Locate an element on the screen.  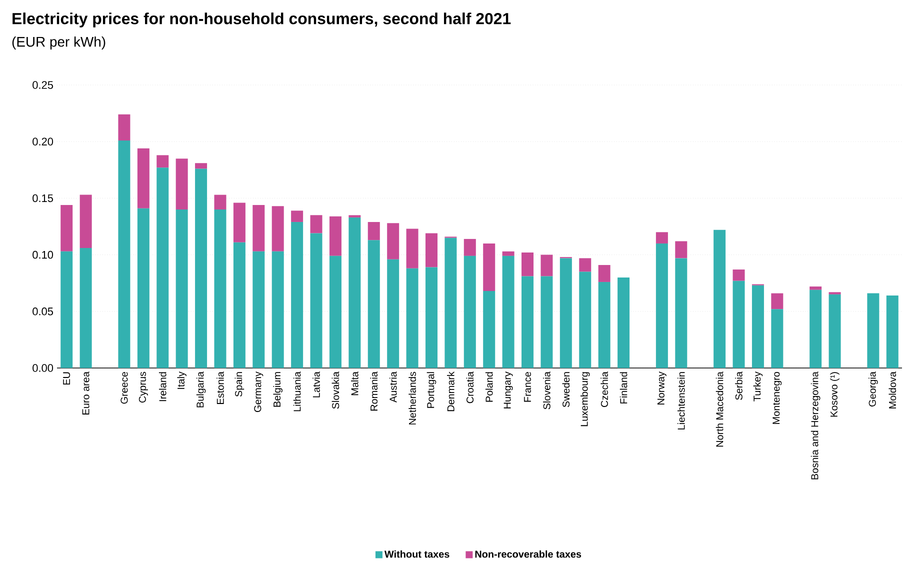
x-tick-label: Bulgaria is located at coordinates (201, 390).